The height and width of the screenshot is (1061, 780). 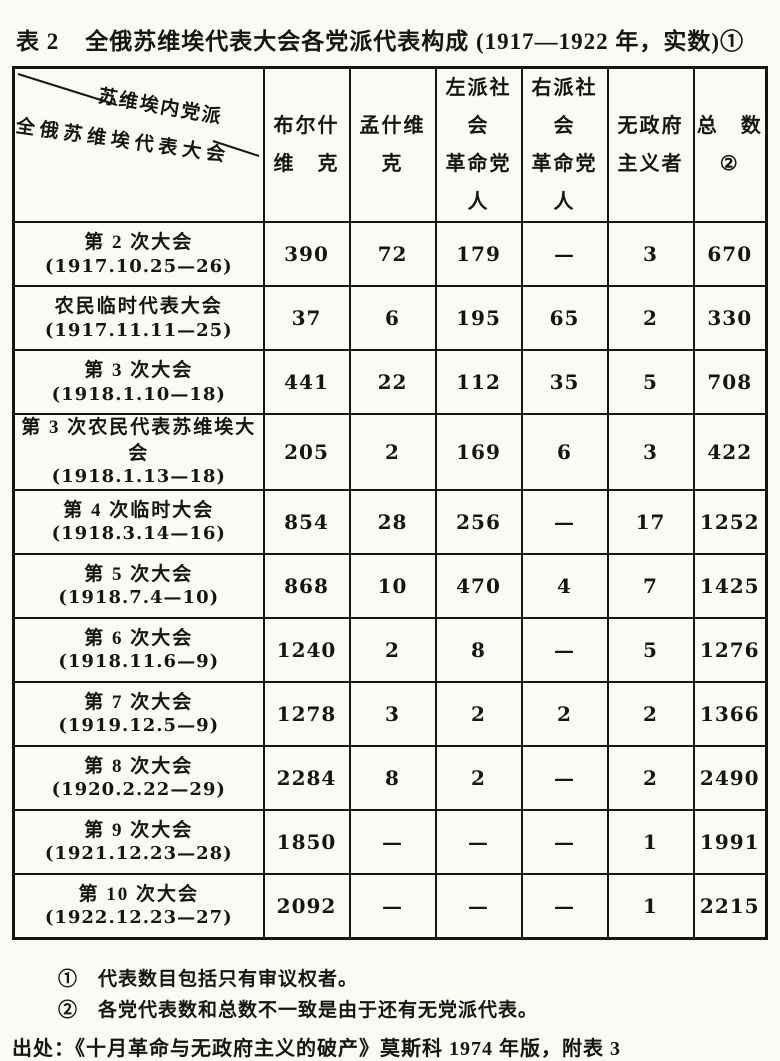 What do you see at coordinates (139, 598) in the screenshot?
I see `congress-date: (1918.7.4—10)` at bounding box center [139, 598].